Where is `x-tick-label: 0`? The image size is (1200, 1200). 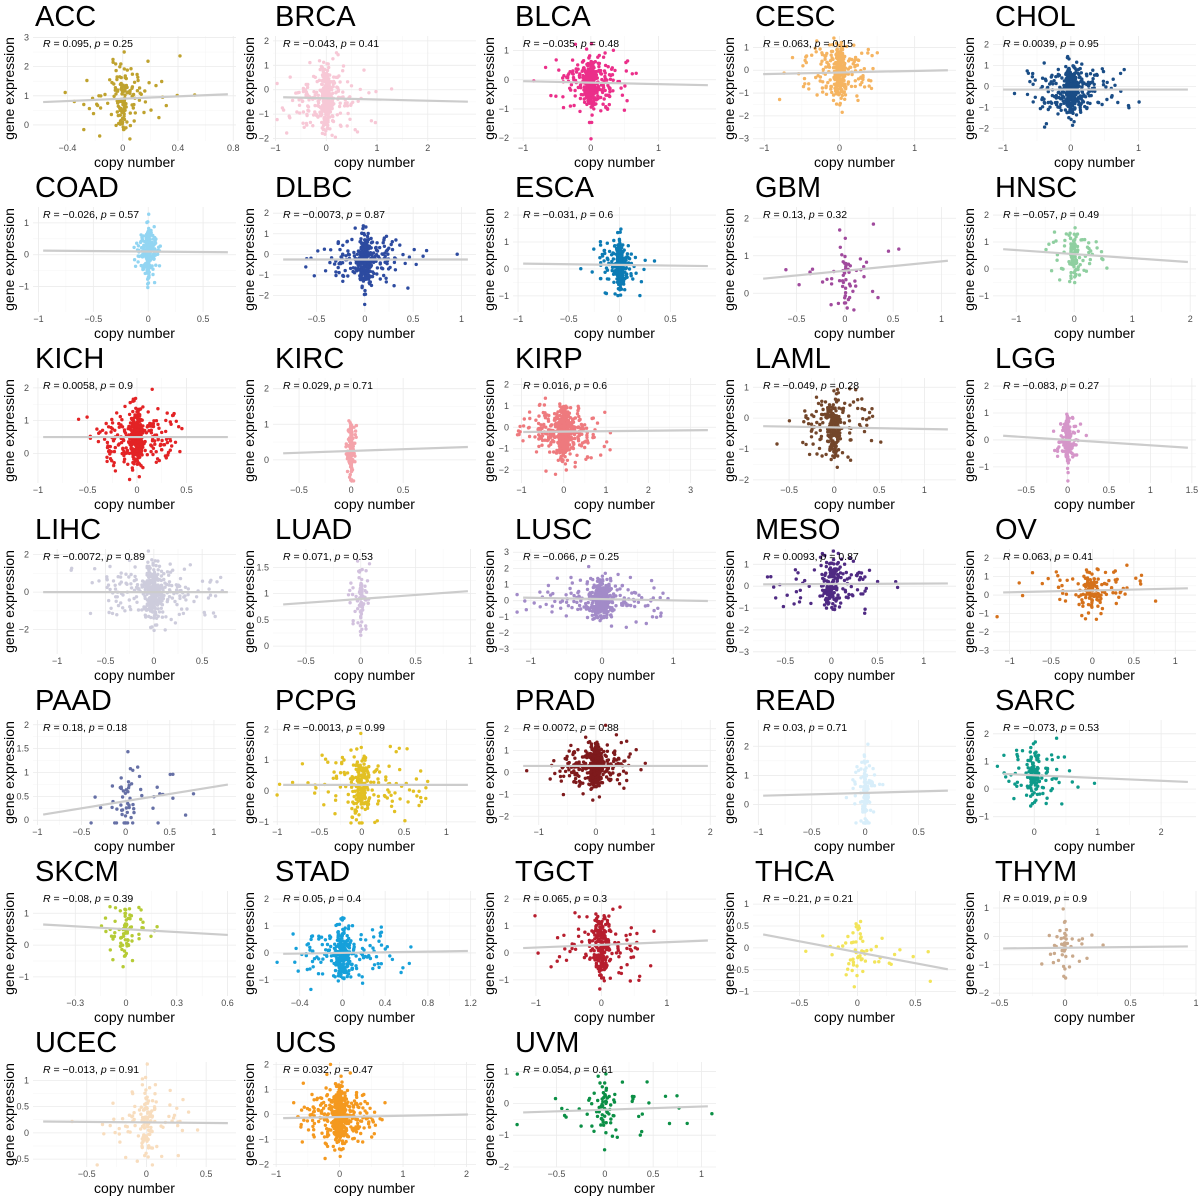 x-tick-label: 0 is located at coordinates (839, 148).